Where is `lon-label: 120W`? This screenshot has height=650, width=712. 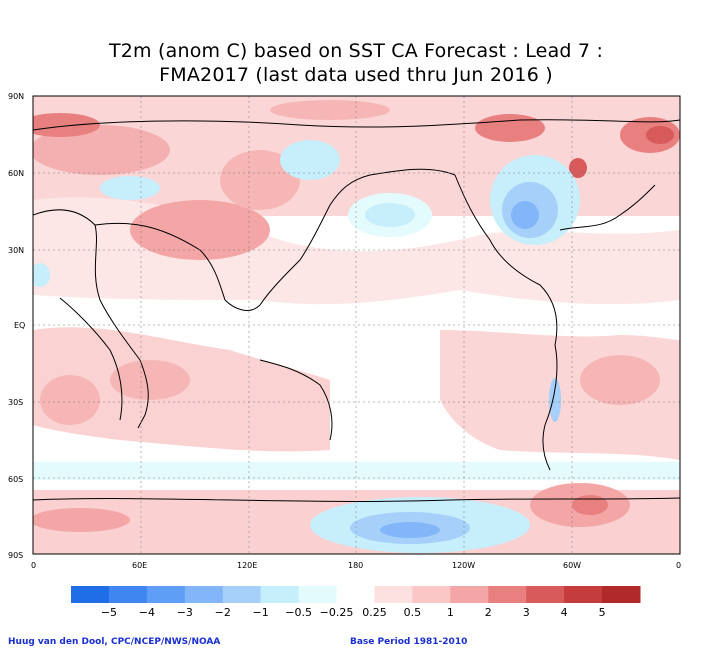
lon-label: 120W is located at coordinates (463, 565).